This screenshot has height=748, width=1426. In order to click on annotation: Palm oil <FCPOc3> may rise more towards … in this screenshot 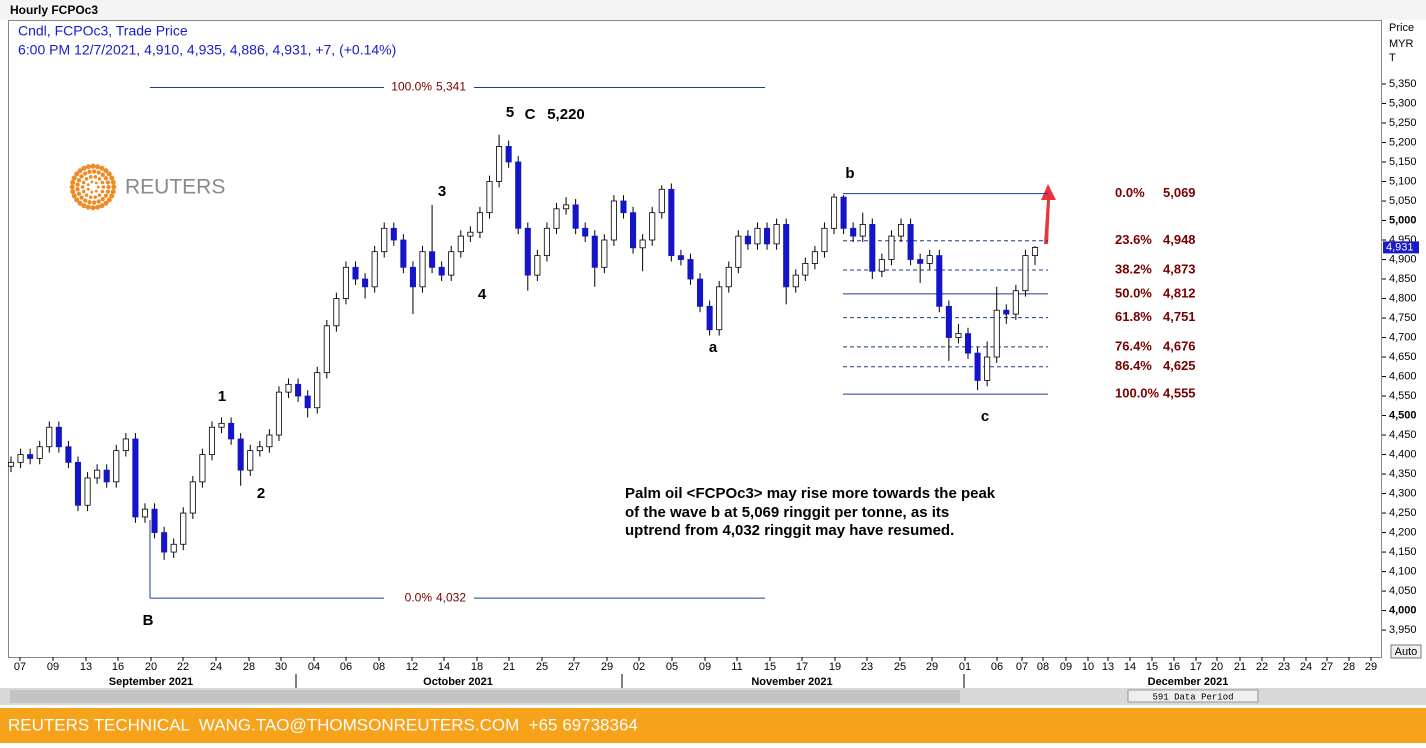, I will do `click(810, 493)`.